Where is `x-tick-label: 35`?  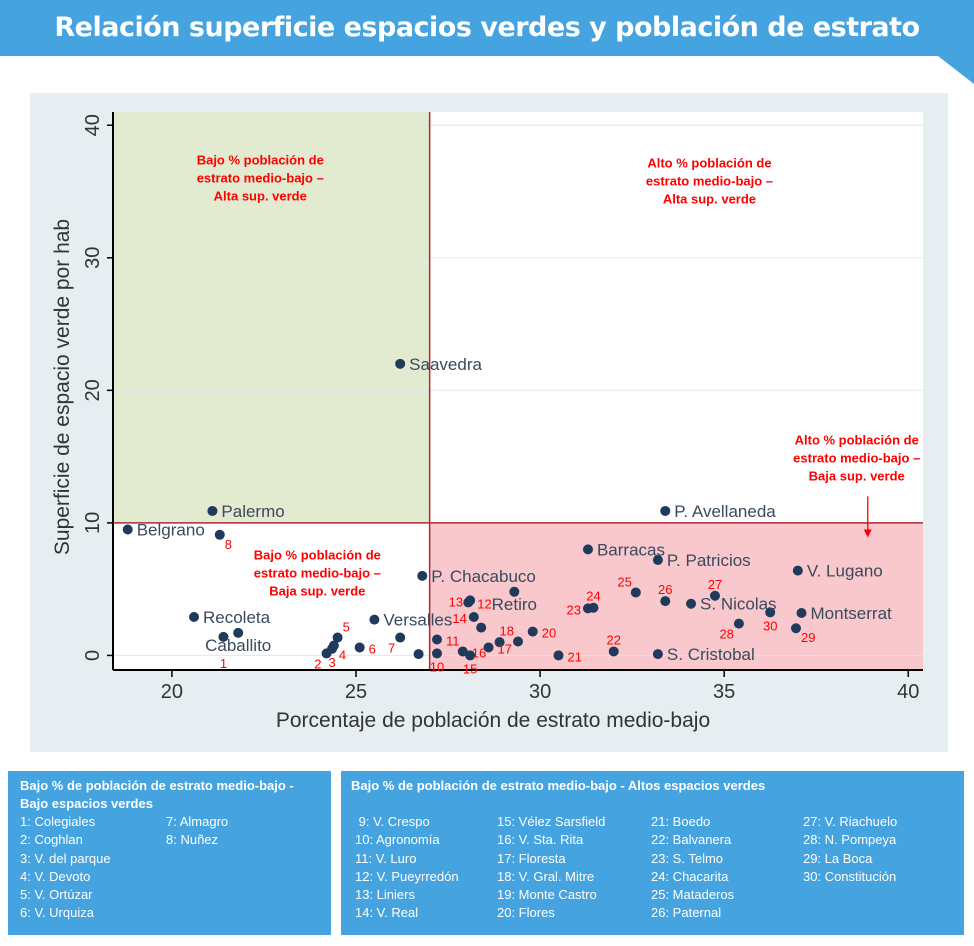
x-tick-label: 35 is located at coordinates (724, 692).